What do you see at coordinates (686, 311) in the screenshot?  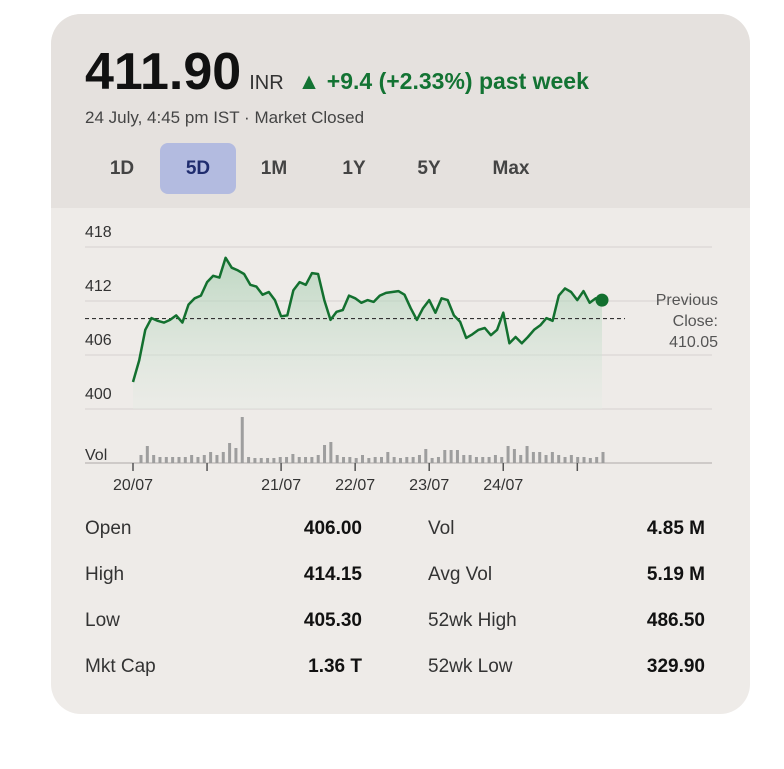 I see `previous-close-label: Previous Close:` at bounding box center [686, 311].